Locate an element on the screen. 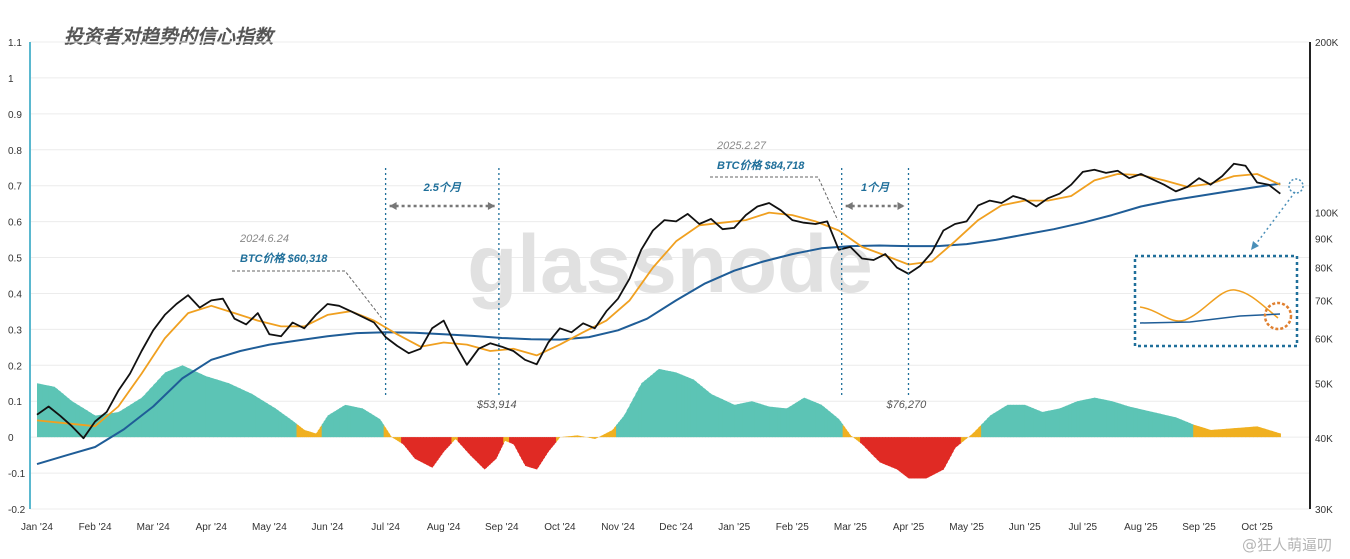 The height and width of the screenshot is (559, 1350). left-tick-label: 1 is located at coordinates (11, 79).